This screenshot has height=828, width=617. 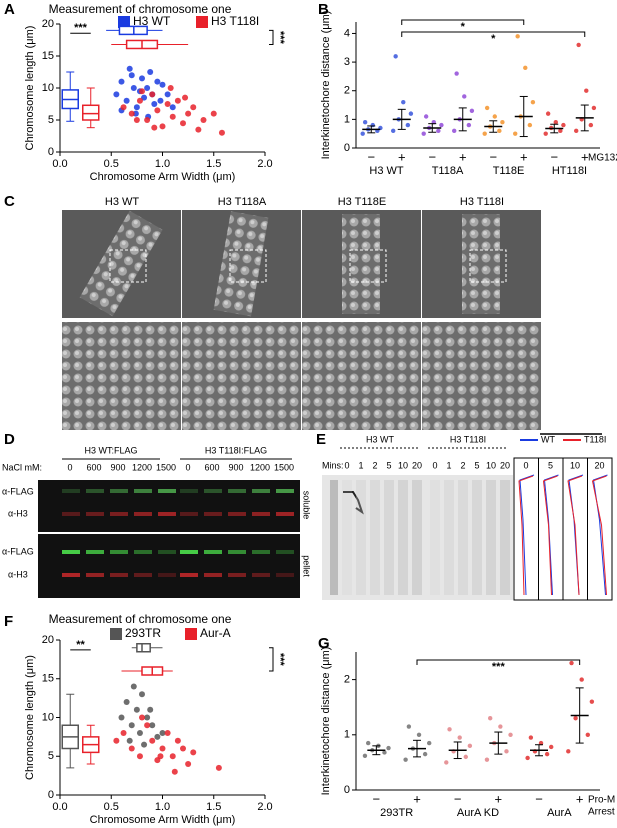 I want to click on profile-label: 5, so click(x=550, y=465).